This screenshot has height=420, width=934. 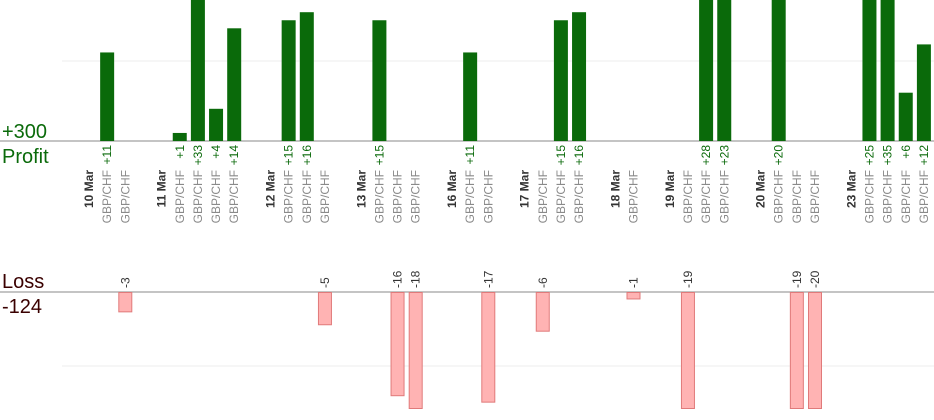 What do you see at coordinates (416, 279) in the screenshot?
I see `loss-value-label: -18` at bounding box center [416, 279].